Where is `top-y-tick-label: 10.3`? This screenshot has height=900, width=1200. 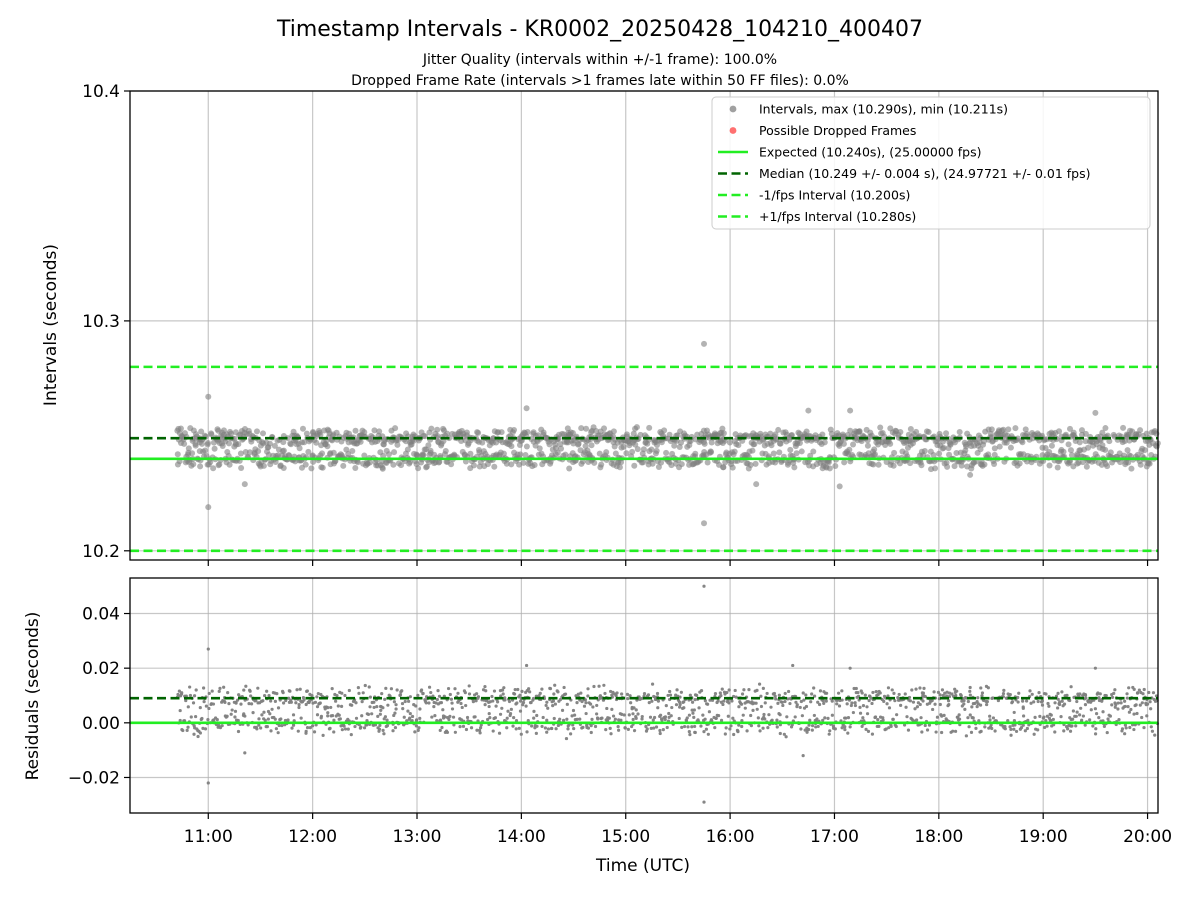
top-y-tick-label: 10.3 is located at coordinates (101, 322).